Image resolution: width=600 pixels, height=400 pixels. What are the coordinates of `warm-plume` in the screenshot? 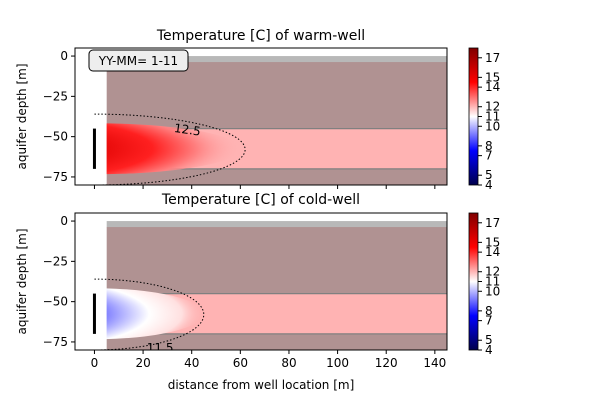 It's located at (158, 149).